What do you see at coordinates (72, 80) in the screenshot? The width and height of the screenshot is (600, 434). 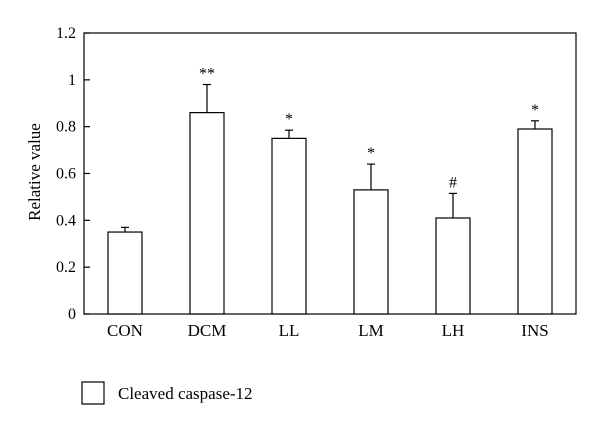 I see `y-tick-label: 1` at bounding box center [72, 80].